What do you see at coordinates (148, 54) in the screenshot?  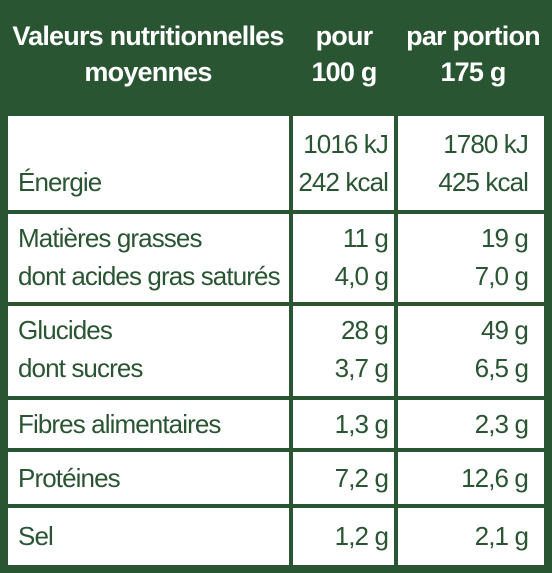 I see `header-nutrition-values: Valeurs nutritionnelles moyennes` at bounding box center [148, 54].